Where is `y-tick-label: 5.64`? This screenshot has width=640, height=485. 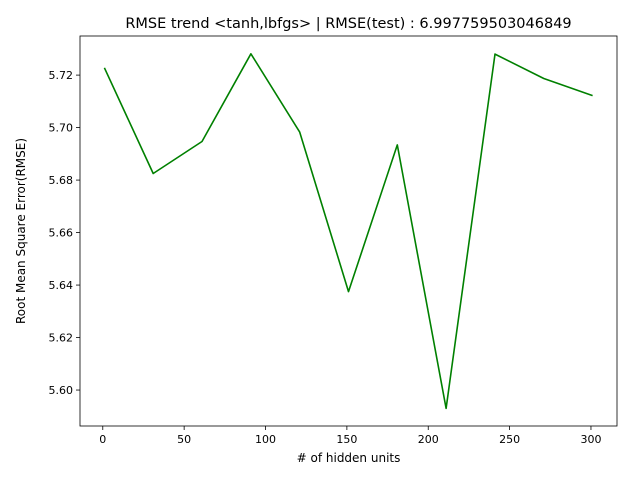 y-tick-label: 5.64 is located at coordinates (61, 285).